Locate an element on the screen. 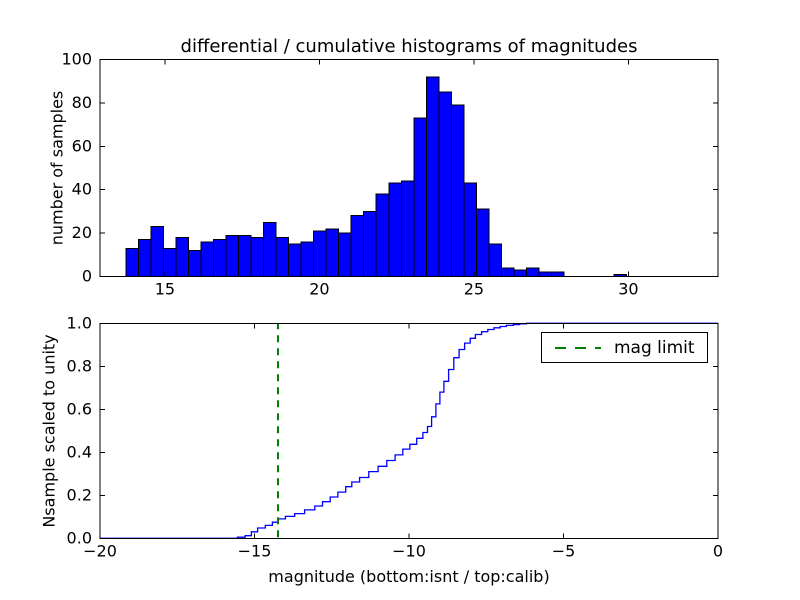 The width and height of the screenshot is (800, 600). bottom-axes-ytick-label: 0.0 is located at coordinates (79, 537).